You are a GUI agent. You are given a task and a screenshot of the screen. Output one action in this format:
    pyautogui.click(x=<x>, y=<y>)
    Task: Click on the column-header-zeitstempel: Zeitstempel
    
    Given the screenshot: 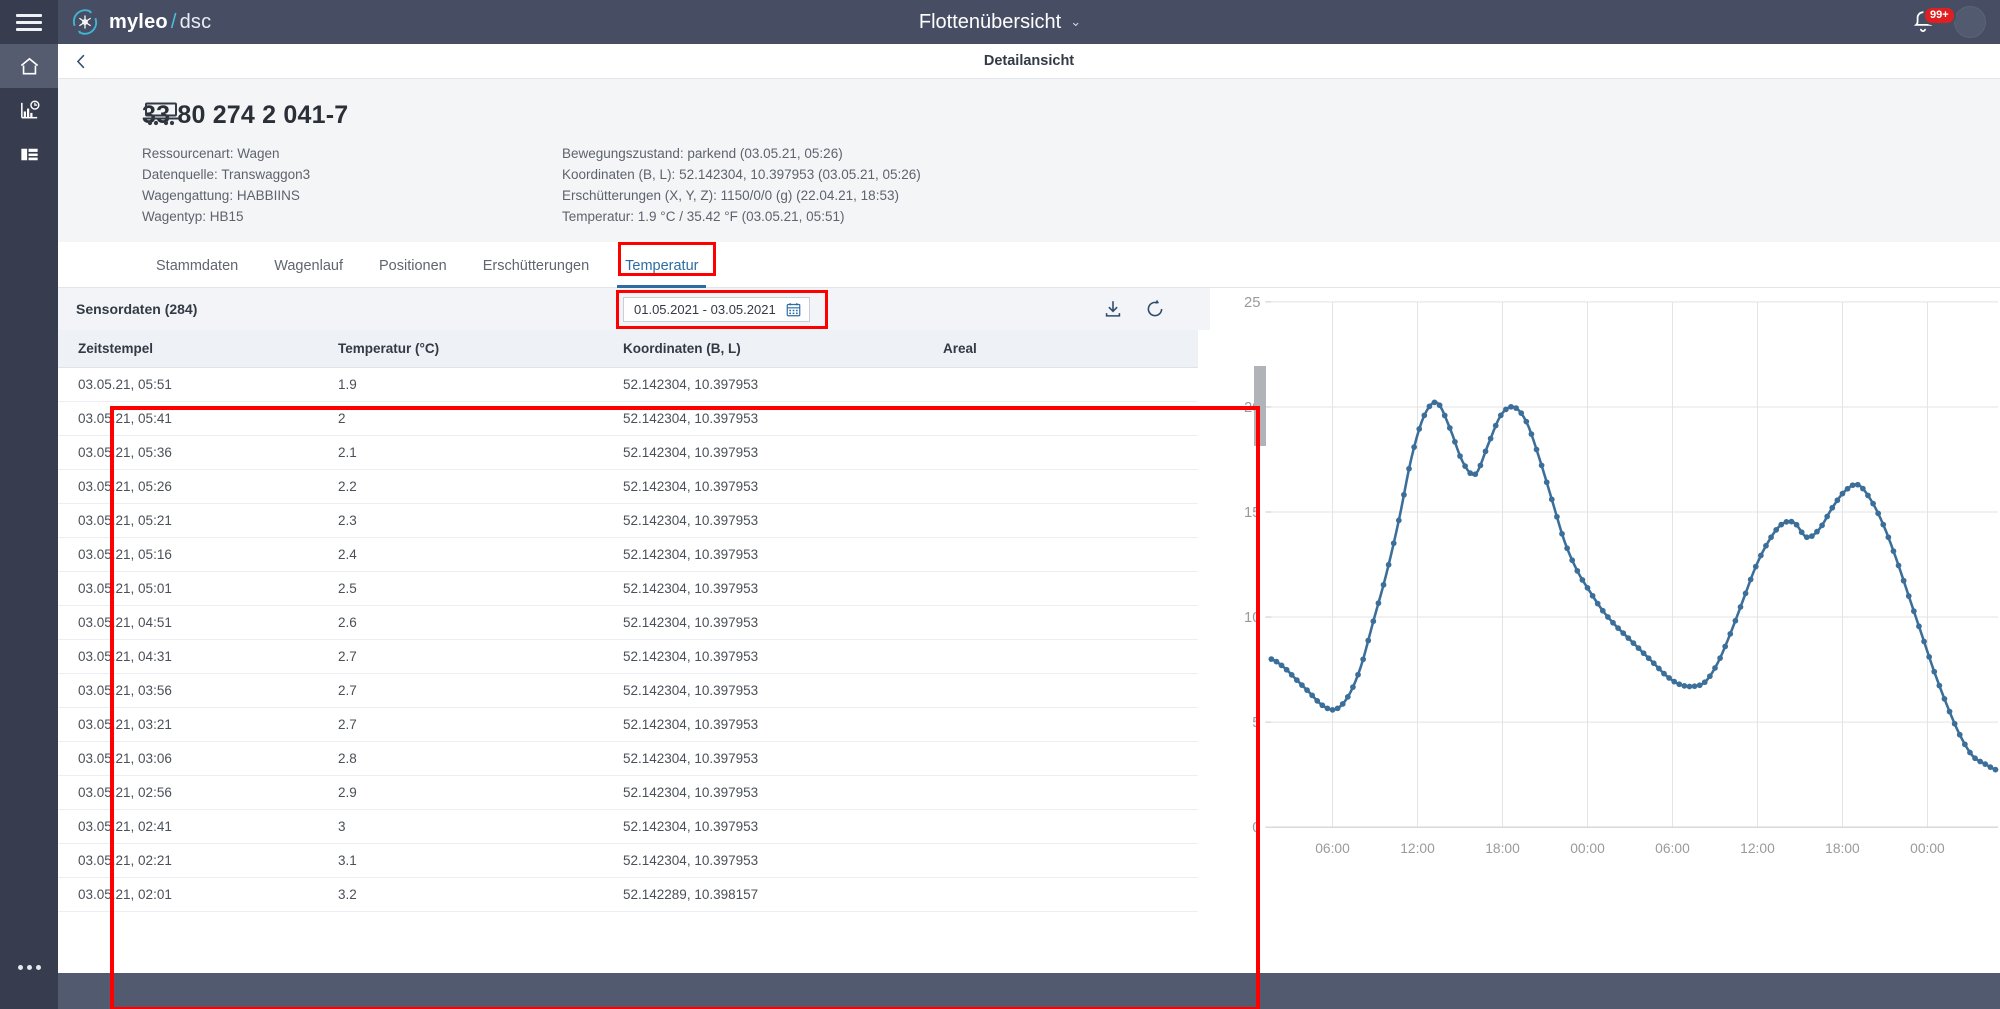 What is the action you would take?
    pyautogui.click(x=198, y=348)
    